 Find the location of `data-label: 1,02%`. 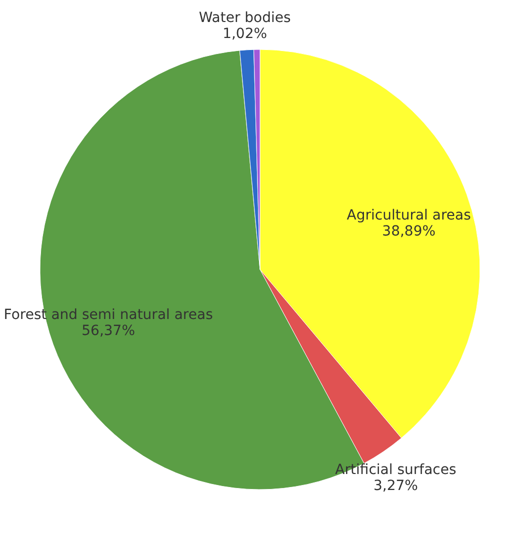

data-label: 1,02% is located at coordinates (245, 34).